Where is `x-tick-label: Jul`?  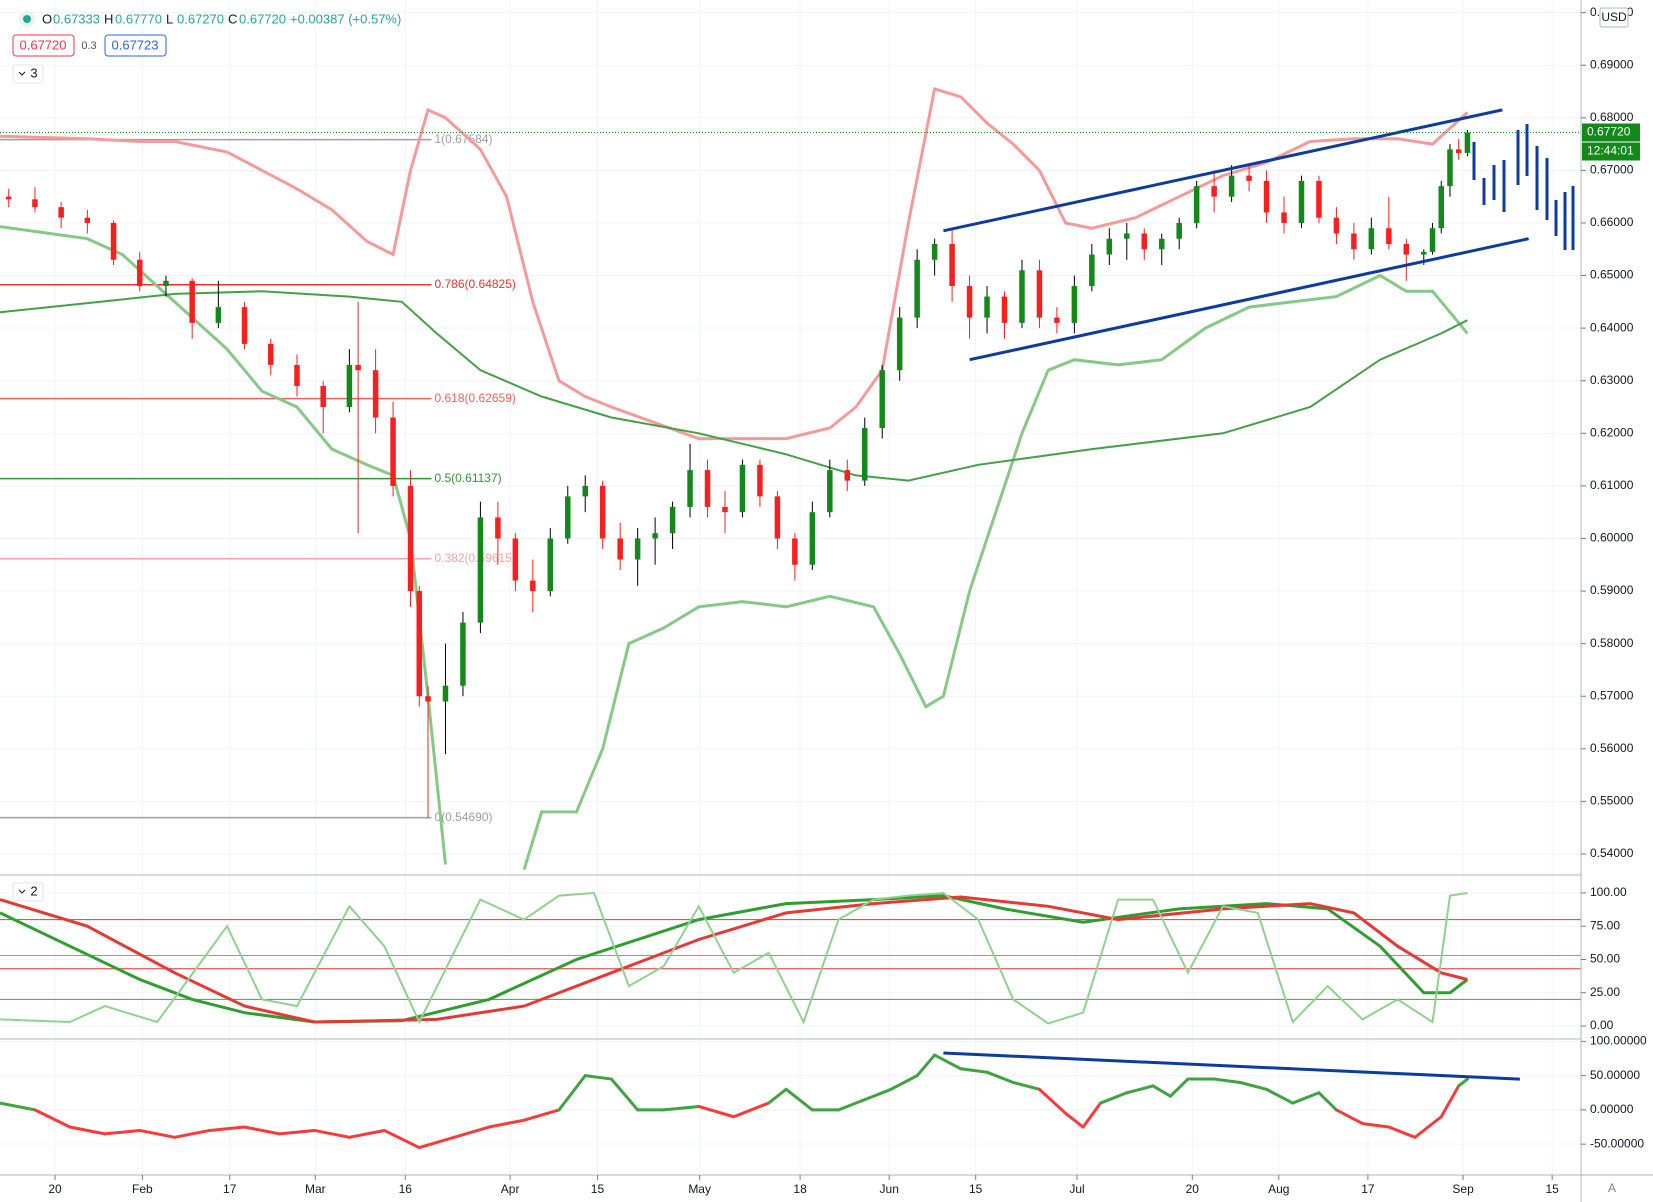
x-tick-label: Jul is located at coordinates (1076, 1189).